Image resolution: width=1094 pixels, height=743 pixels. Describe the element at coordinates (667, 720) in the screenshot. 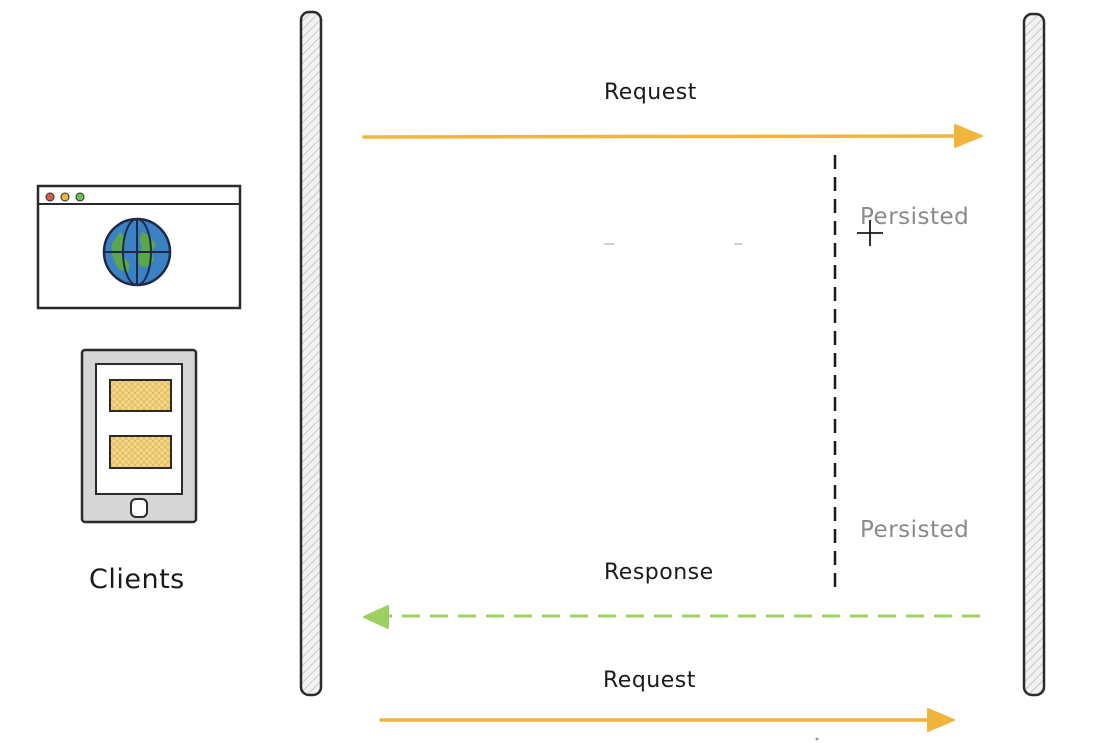

I see `request-arrow-bottom` at that location.